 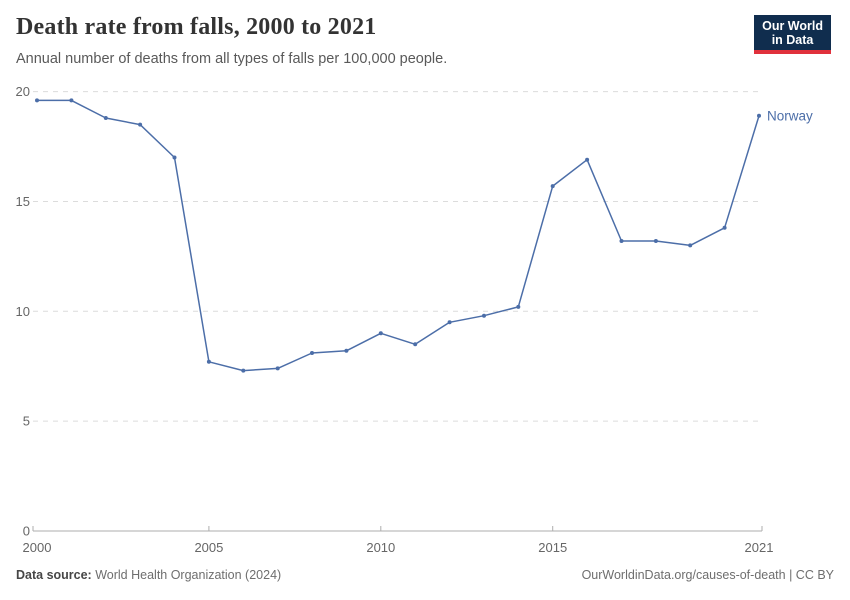 I want to click on x-axis-tick-label: 2000, so click(x=37, y=547).